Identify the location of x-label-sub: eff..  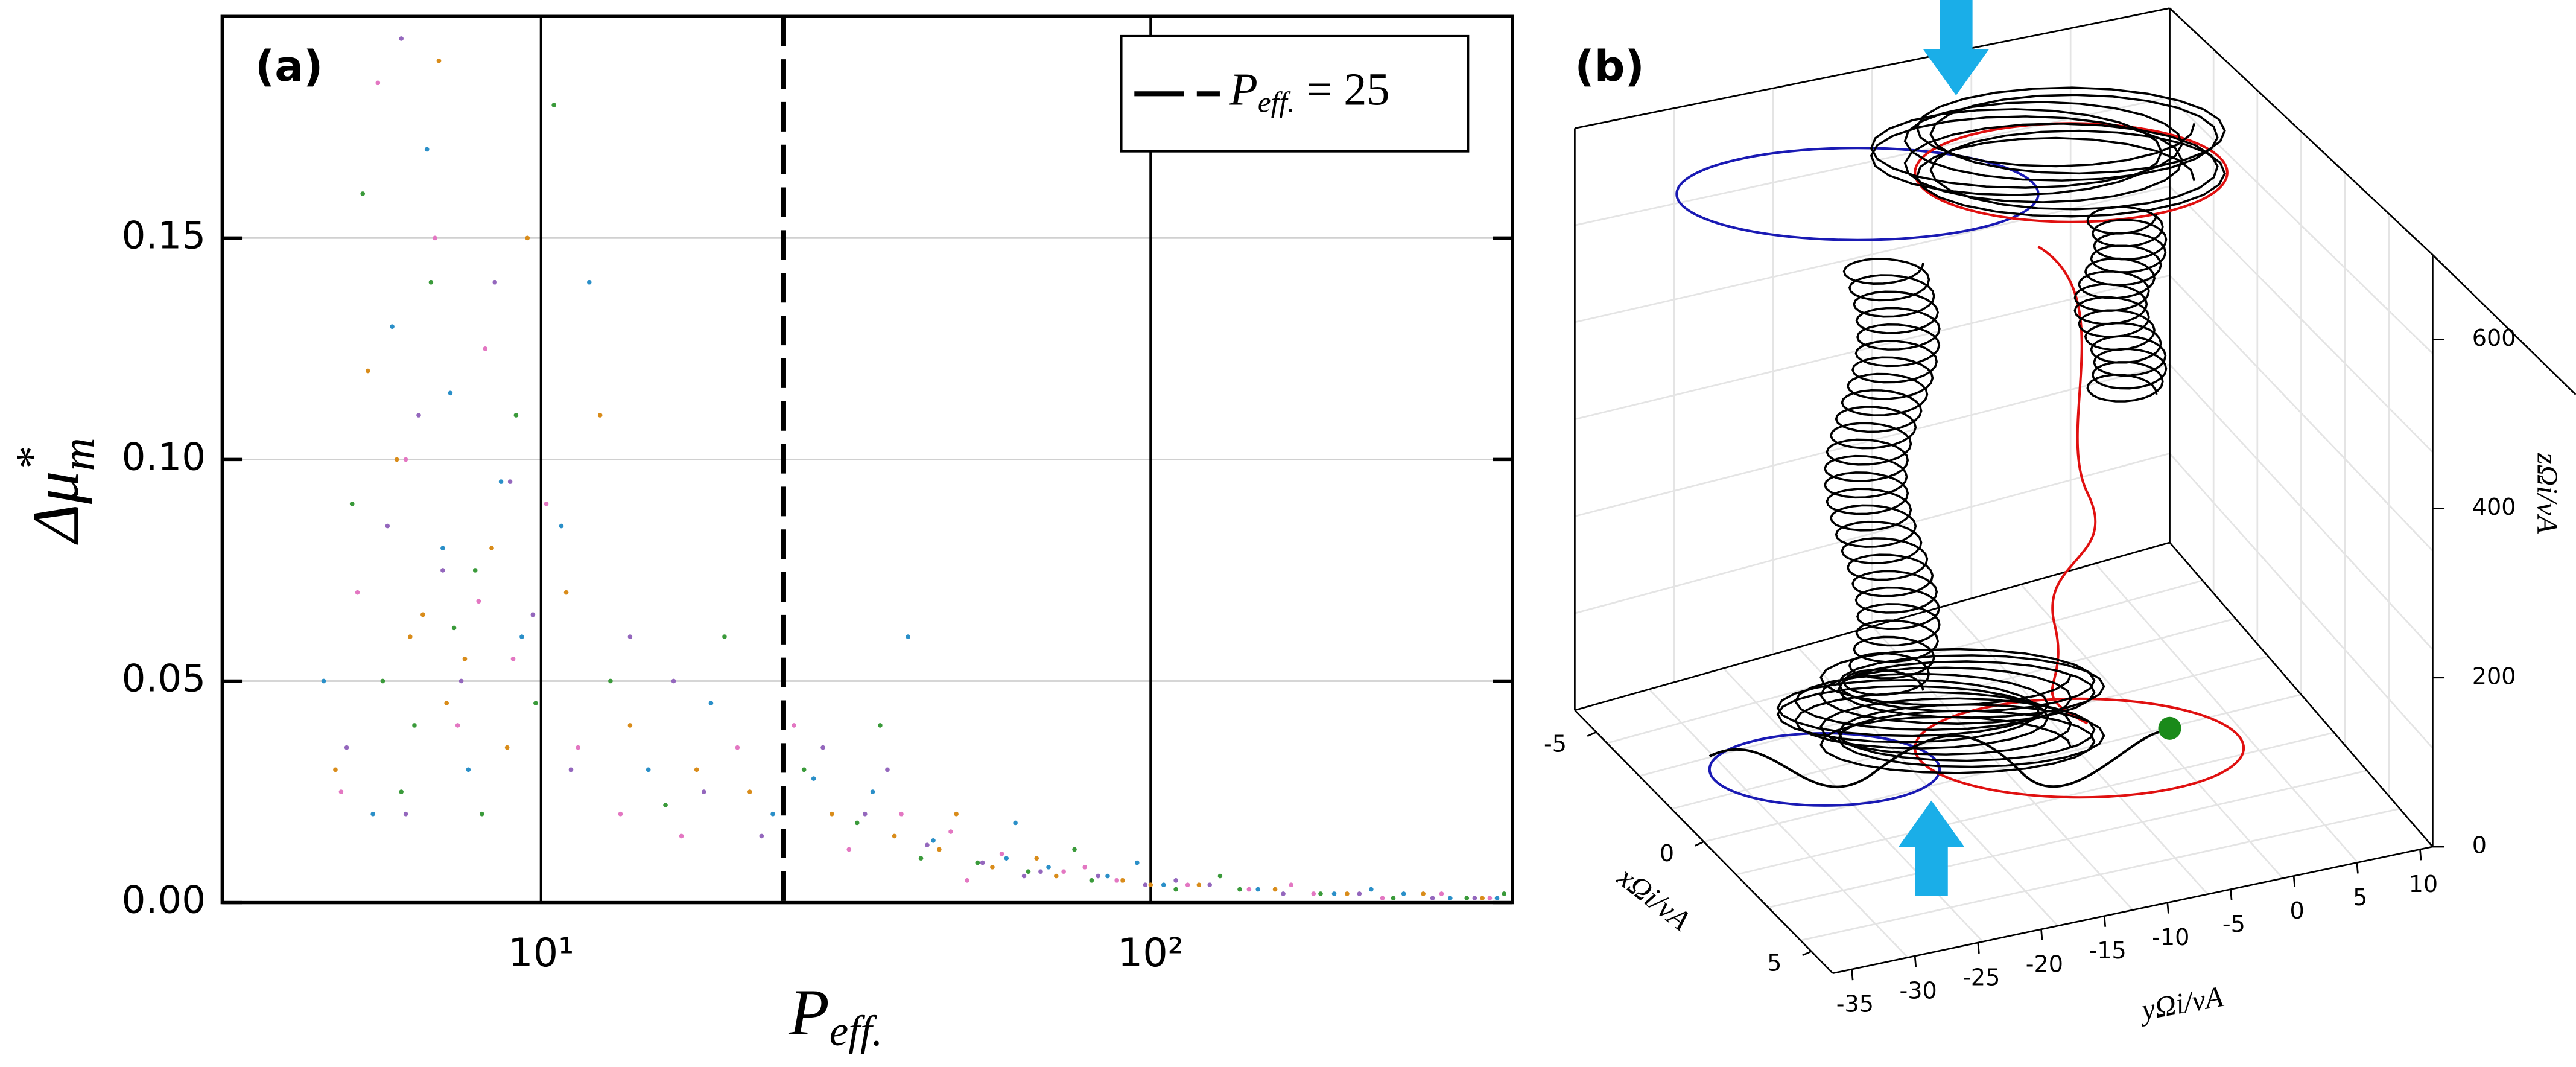
(857, 1031).